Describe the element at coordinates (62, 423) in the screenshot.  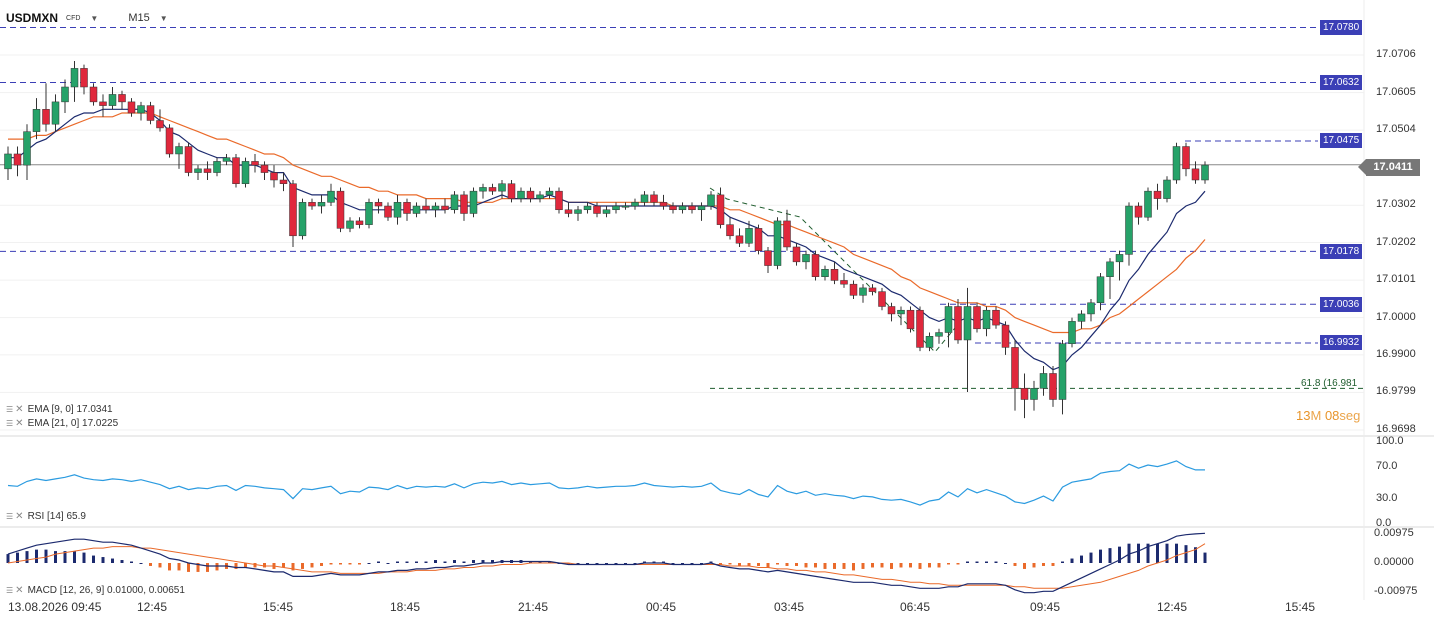
I see `ema21-legend: ☰ ✕ EMA [21, 0] 17.0225` at that location.